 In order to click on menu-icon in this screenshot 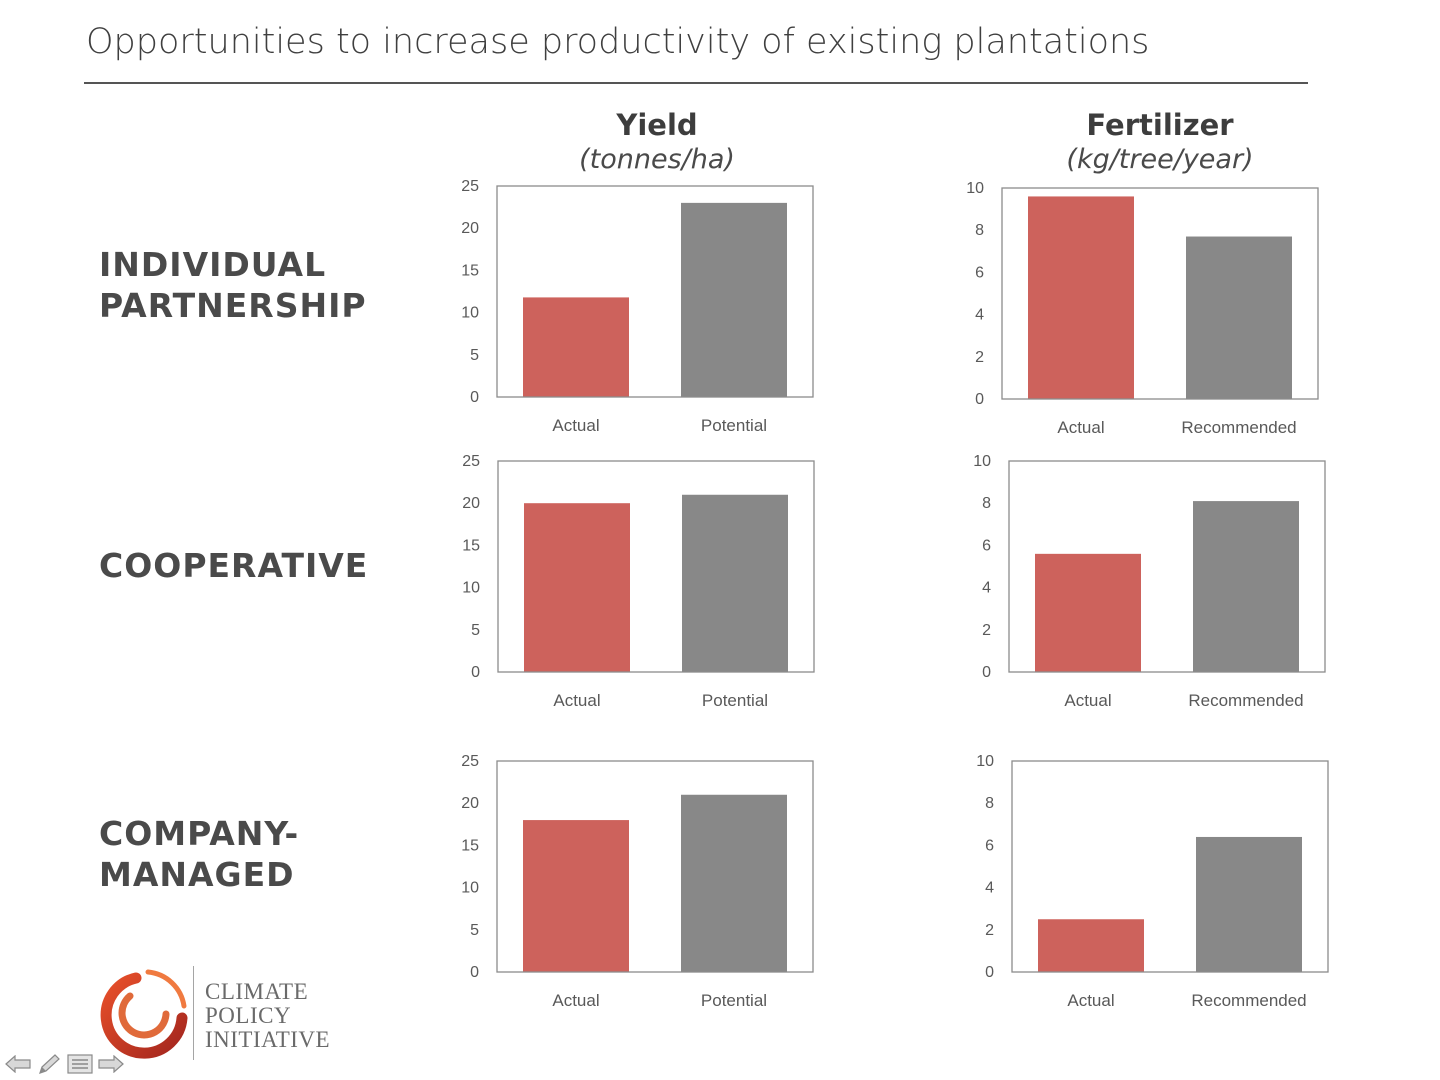, I will do `click(80, 1064)`.